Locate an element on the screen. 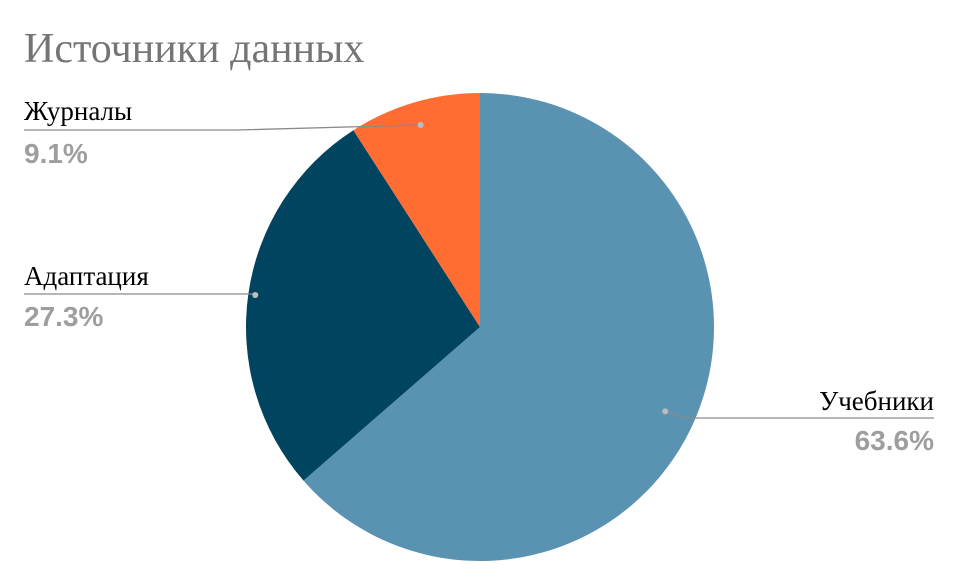 The width and height of the screenshot is (957, 578). slice-percent-label: 27.3% is located at coordinates (63, 316).